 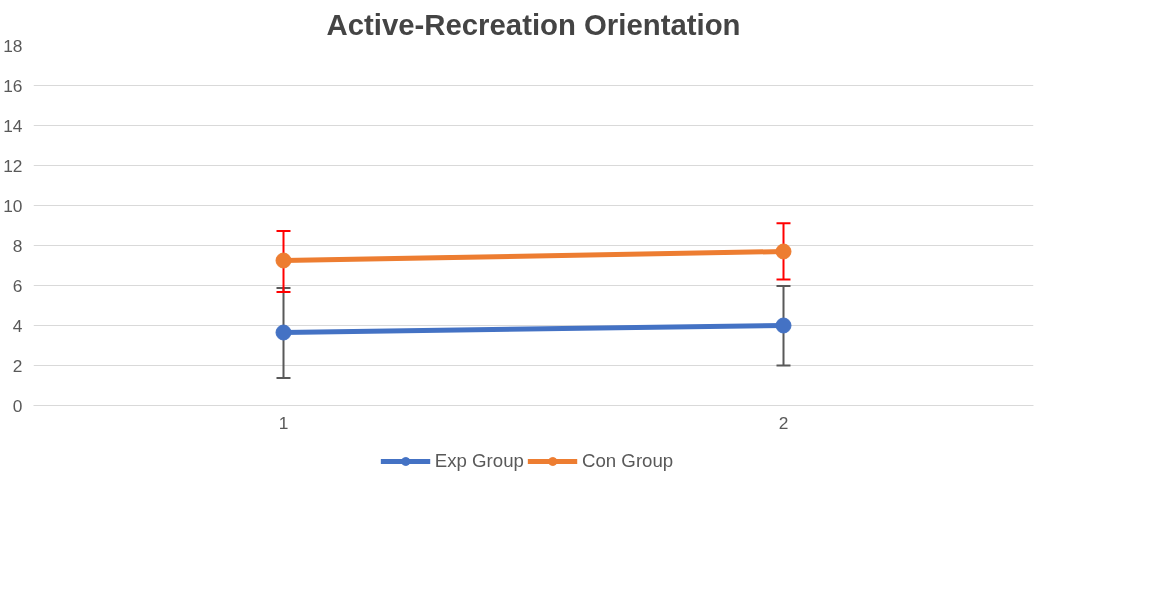 What do you see at coordinates (17, 285) in the screenshot?
I see `y-tick-label: 6` at bounding box center [17, 285].